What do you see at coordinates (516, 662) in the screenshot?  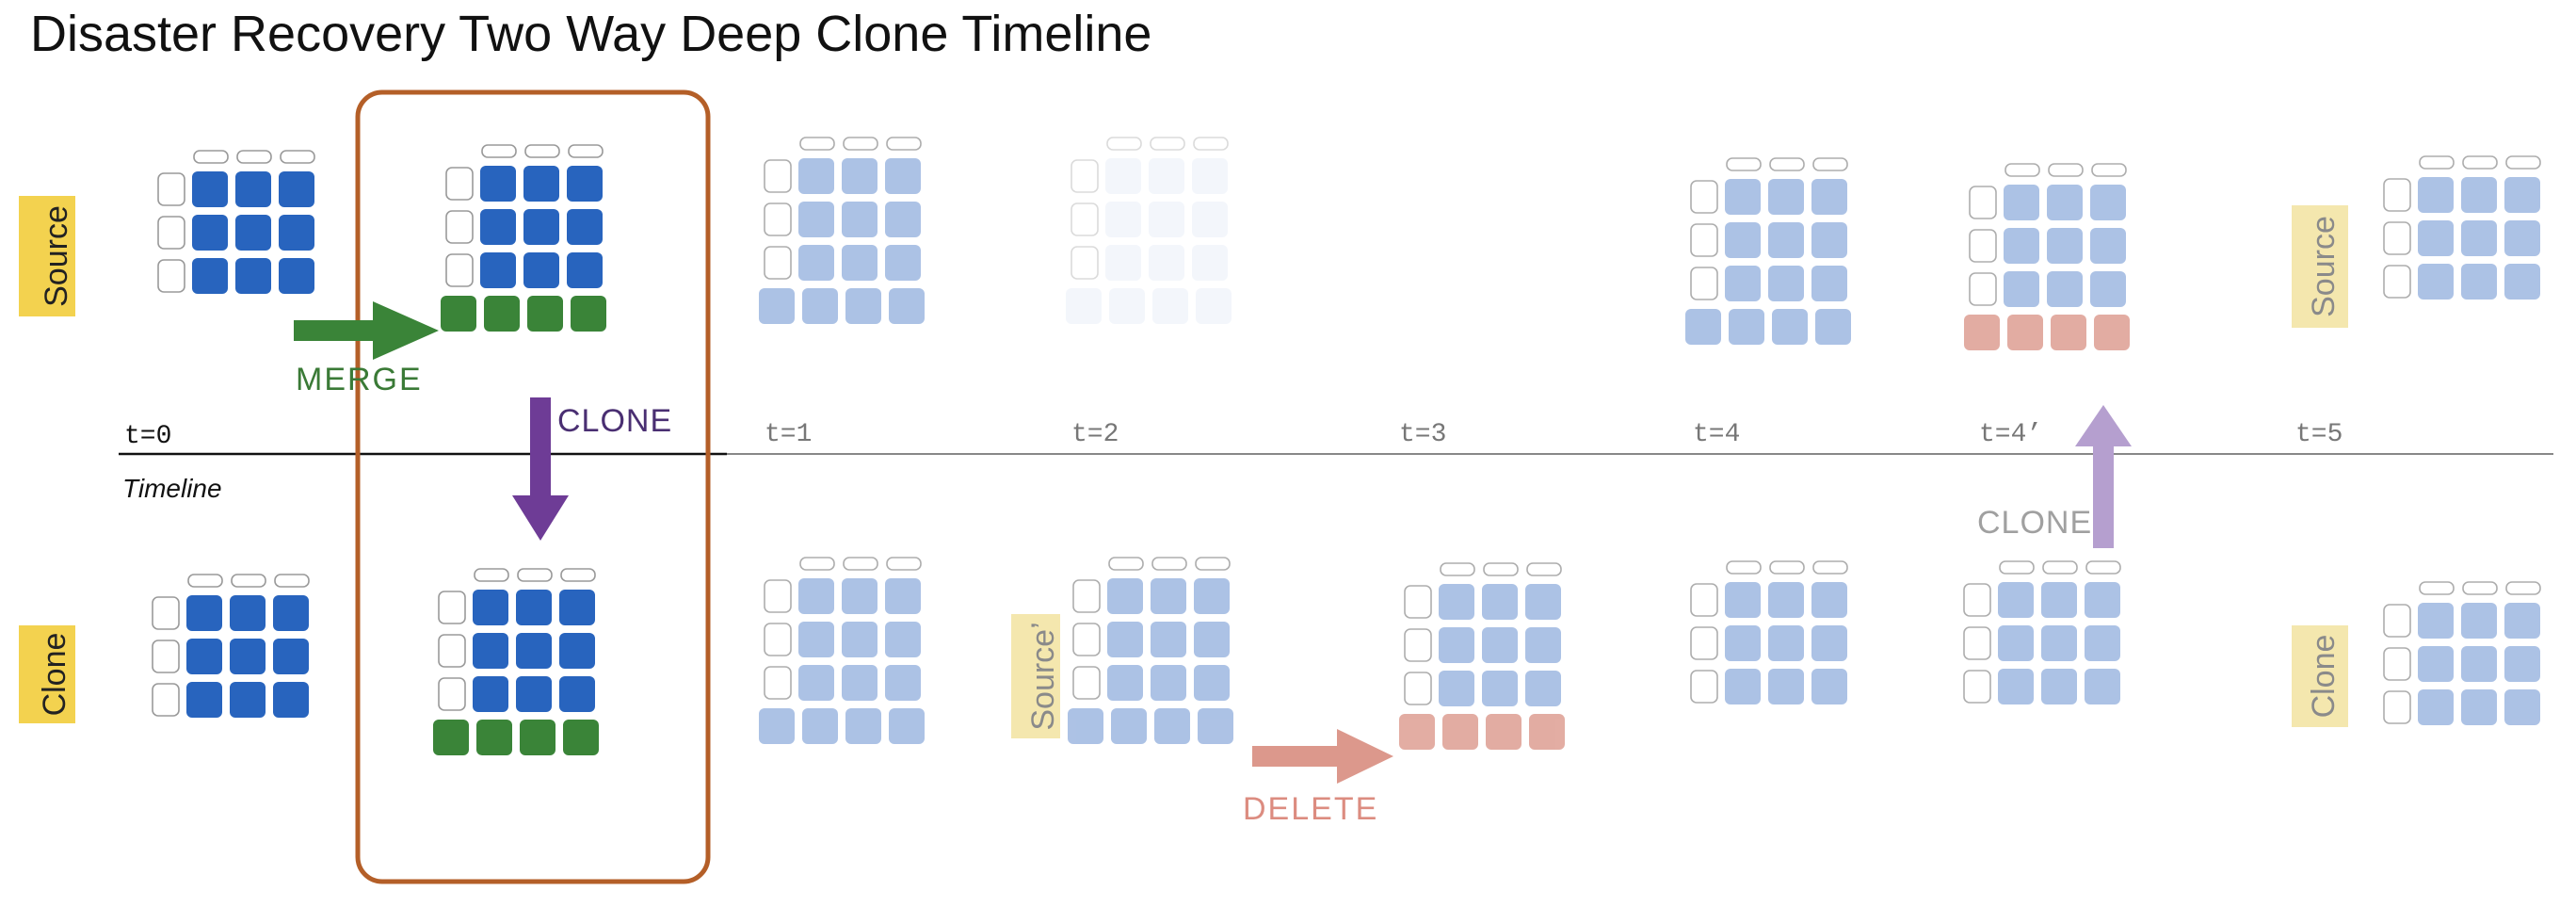 I see `table-clone-t0-merged` at bounding box center [516, 662].